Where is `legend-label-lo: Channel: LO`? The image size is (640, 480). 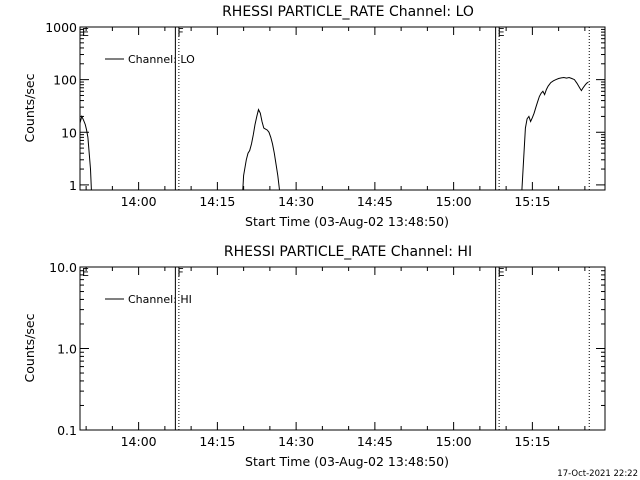
legend-label-lo: Channel: LO is located at coordinates (161, 59).